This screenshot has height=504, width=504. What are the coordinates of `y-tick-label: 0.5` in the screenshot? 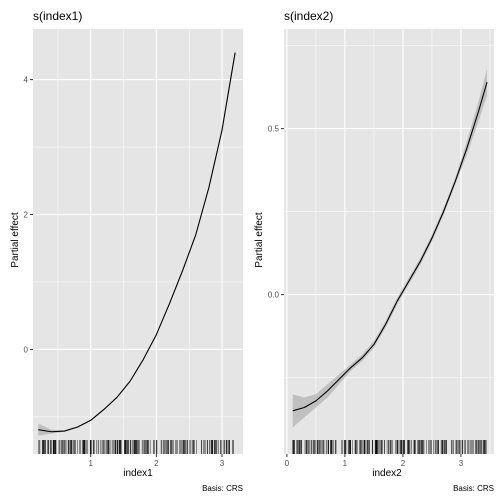 It's located at (274, 129).